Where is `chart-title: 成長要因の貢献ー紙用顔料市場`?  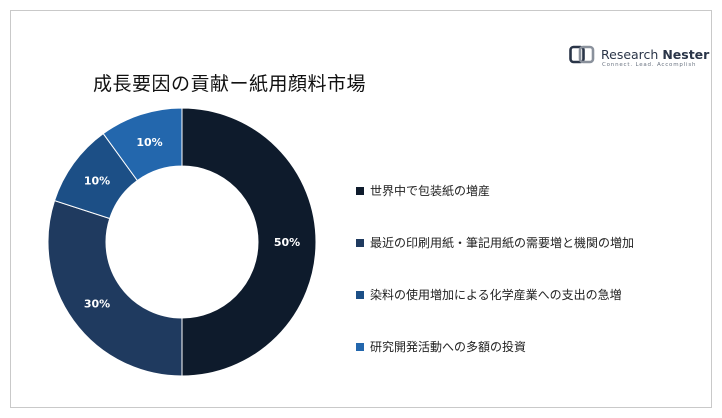
chart-title: 成長要因の貢献ー紙用顔料市場 is located at coordinates (230, 84).